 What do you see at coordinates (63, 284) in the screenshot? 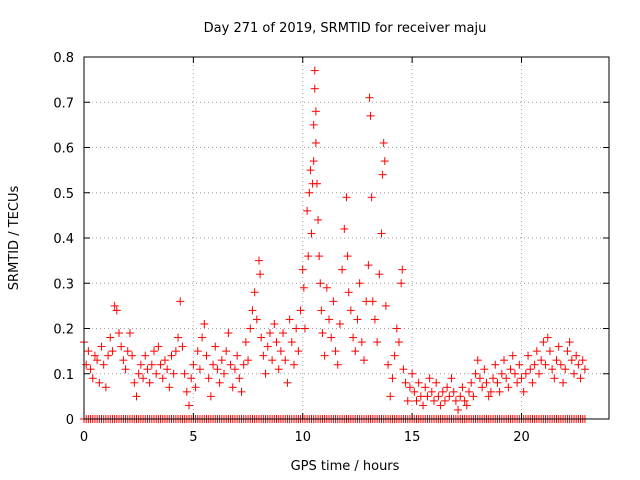
I see `y-tick-label: 0.3` at bounding box center [63, 284].